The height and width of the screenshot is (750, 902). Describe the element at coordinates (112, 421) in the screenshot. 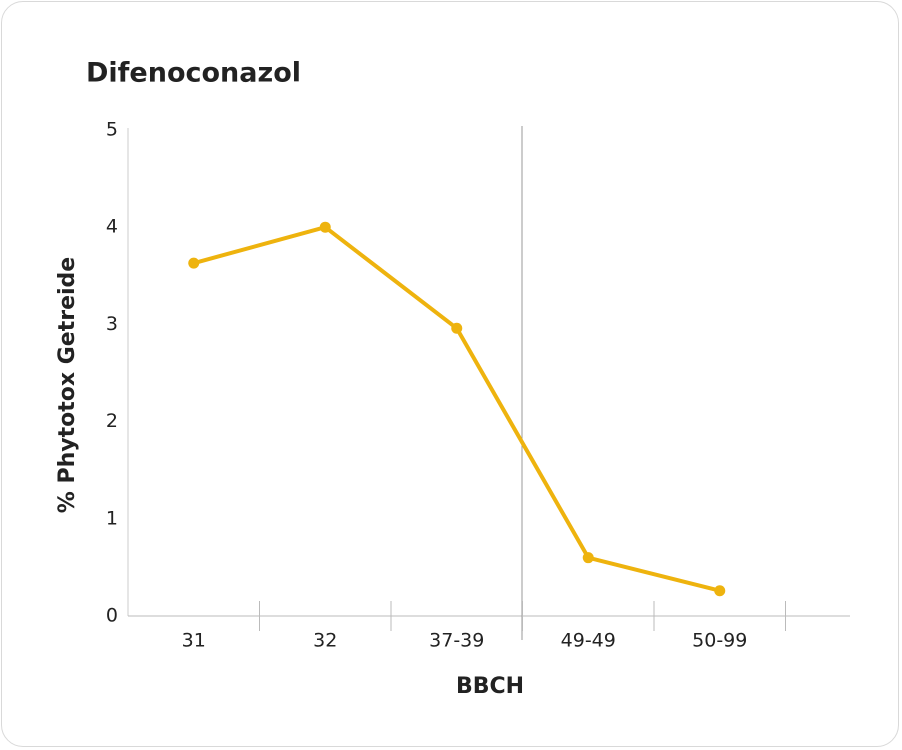

I see `y-tick-label: 2` at that location.